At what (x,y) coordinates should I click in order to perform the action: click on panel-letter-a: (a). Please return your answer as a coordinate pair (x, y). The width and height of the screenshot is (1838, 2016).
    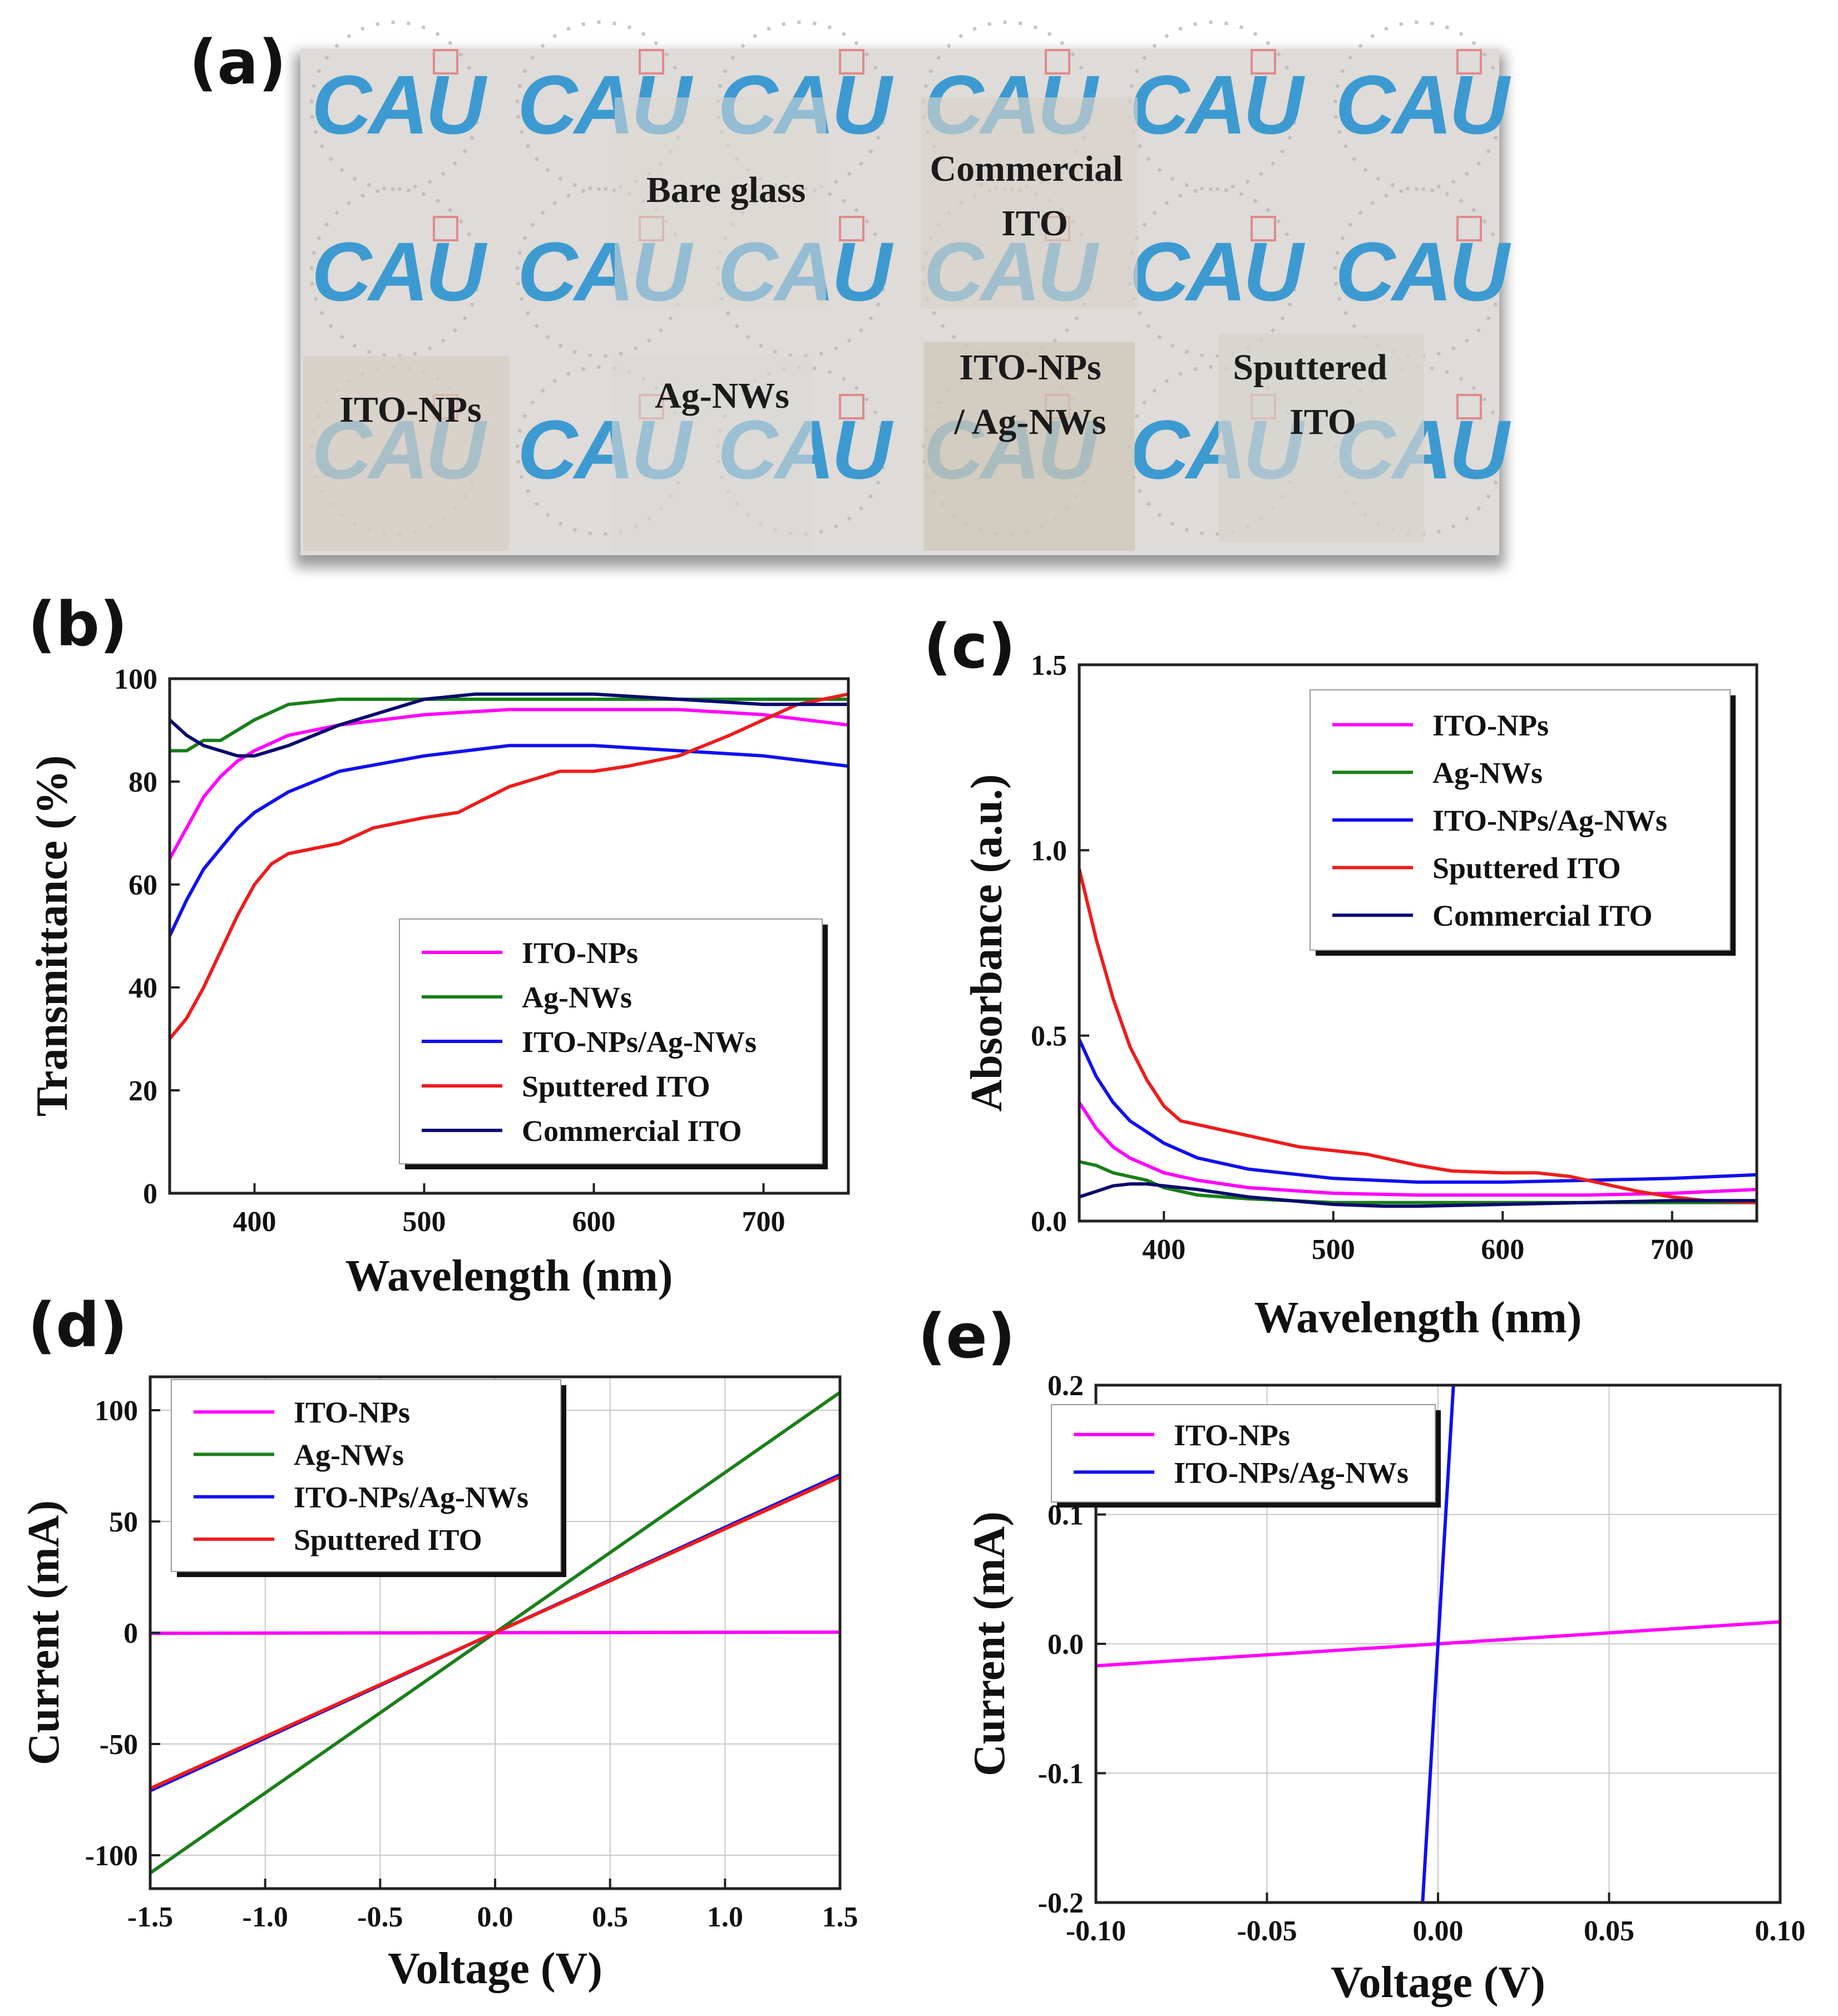
    Looking at the image, I should click on (237, 62).